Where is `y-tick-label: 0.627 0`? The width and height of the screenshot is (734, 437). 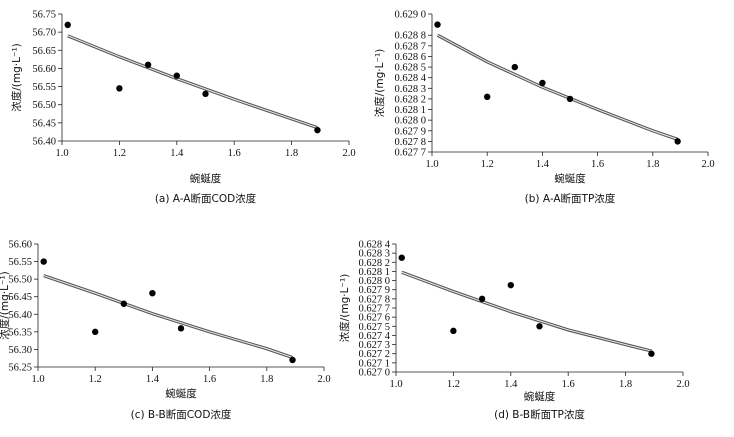 y-tick-label: 0.627 0 is located at coordinates (375, 373).